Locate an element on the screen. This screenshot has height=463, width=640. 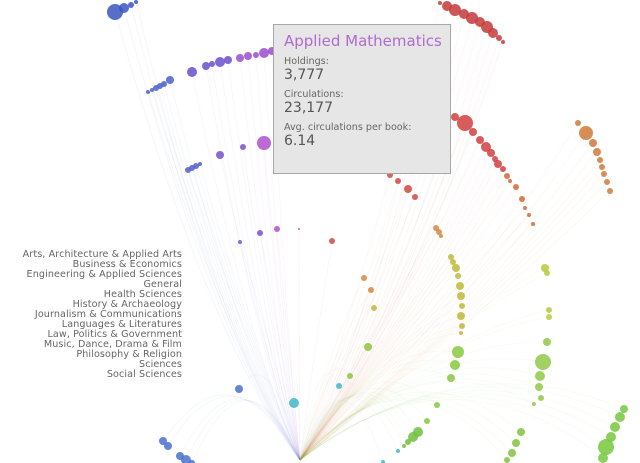
legend-item-history: History & Archaeology is located at coordinates (127, 304).